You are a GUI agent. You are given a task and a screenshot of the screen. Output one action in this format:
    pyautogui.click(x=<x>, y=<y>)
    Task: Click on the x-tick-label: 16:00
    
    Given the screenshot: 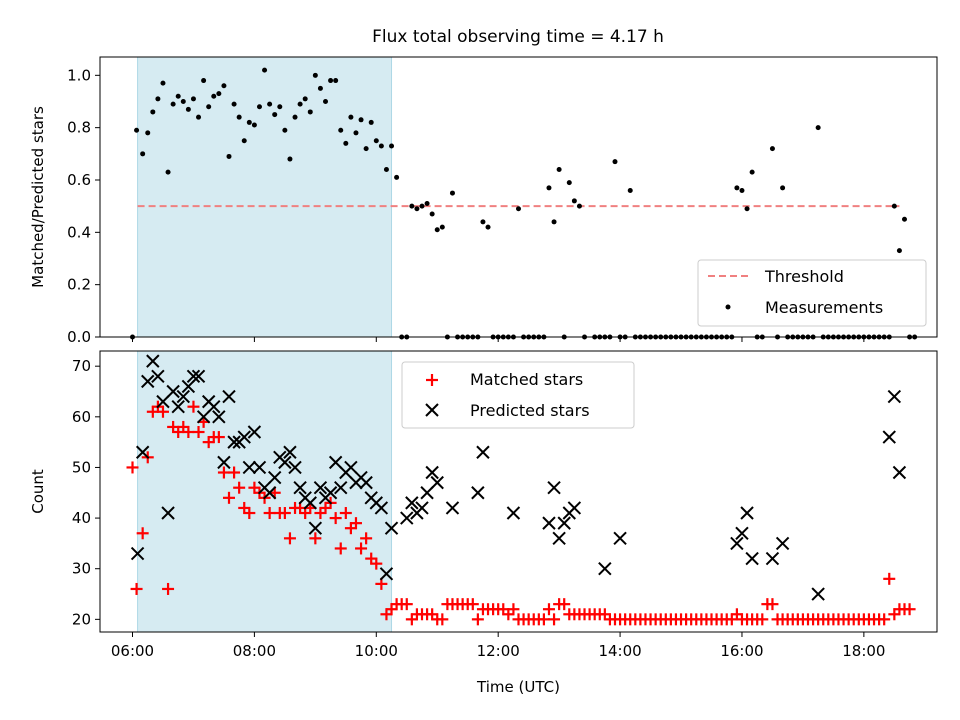 What is the action you would take?
    pyautogui.click(x=741, y=651)
    